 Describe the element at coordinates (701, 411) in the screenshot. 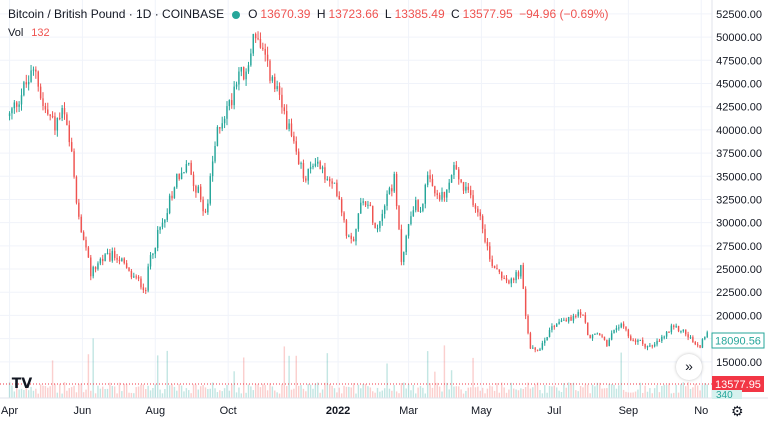

I see `x-tick-label: No` at that location.